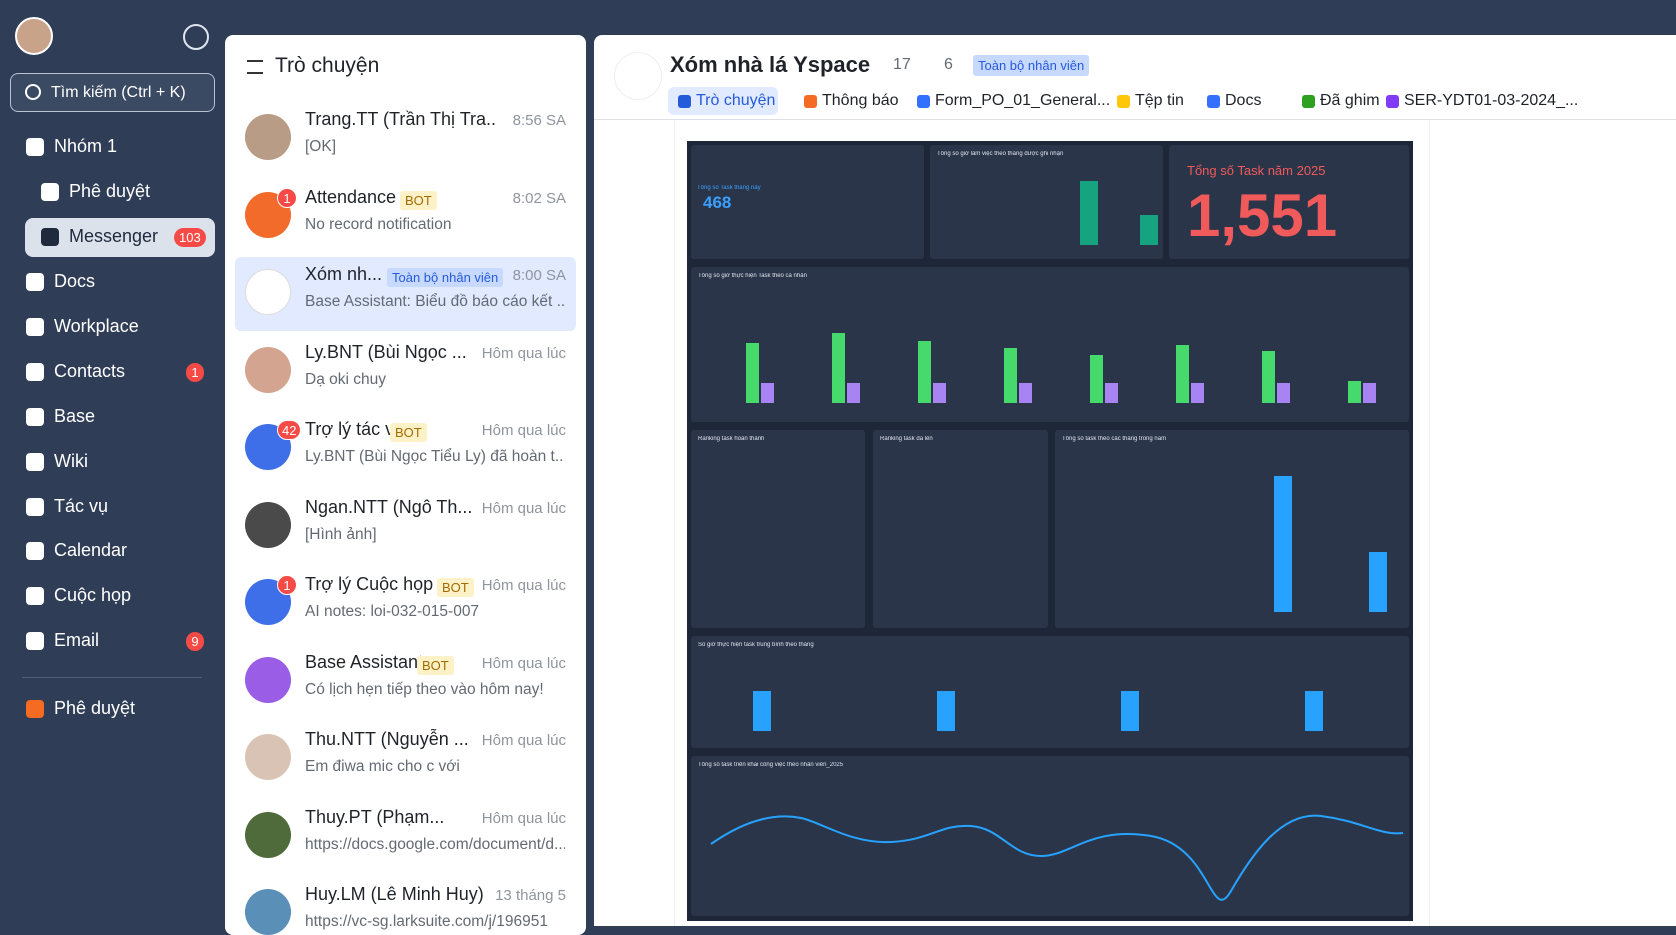 This screenshot has height=935, width=1676. I want to click on panel: Ranking task đã lên, so click(960, 529).